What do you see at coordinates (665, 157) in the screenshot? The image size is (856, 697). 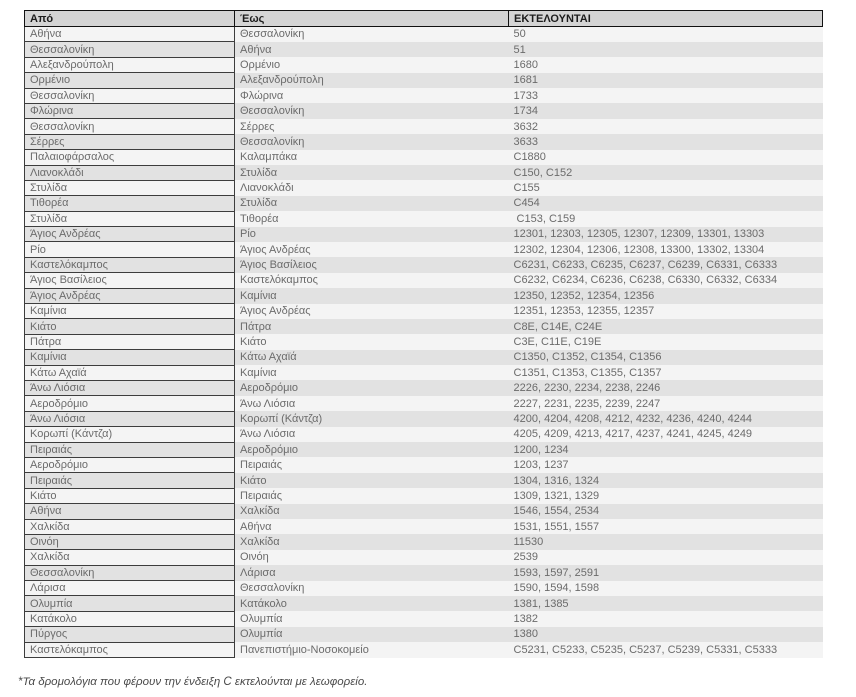 I see `cell-services: C1880` at bounding box center [665, 157].